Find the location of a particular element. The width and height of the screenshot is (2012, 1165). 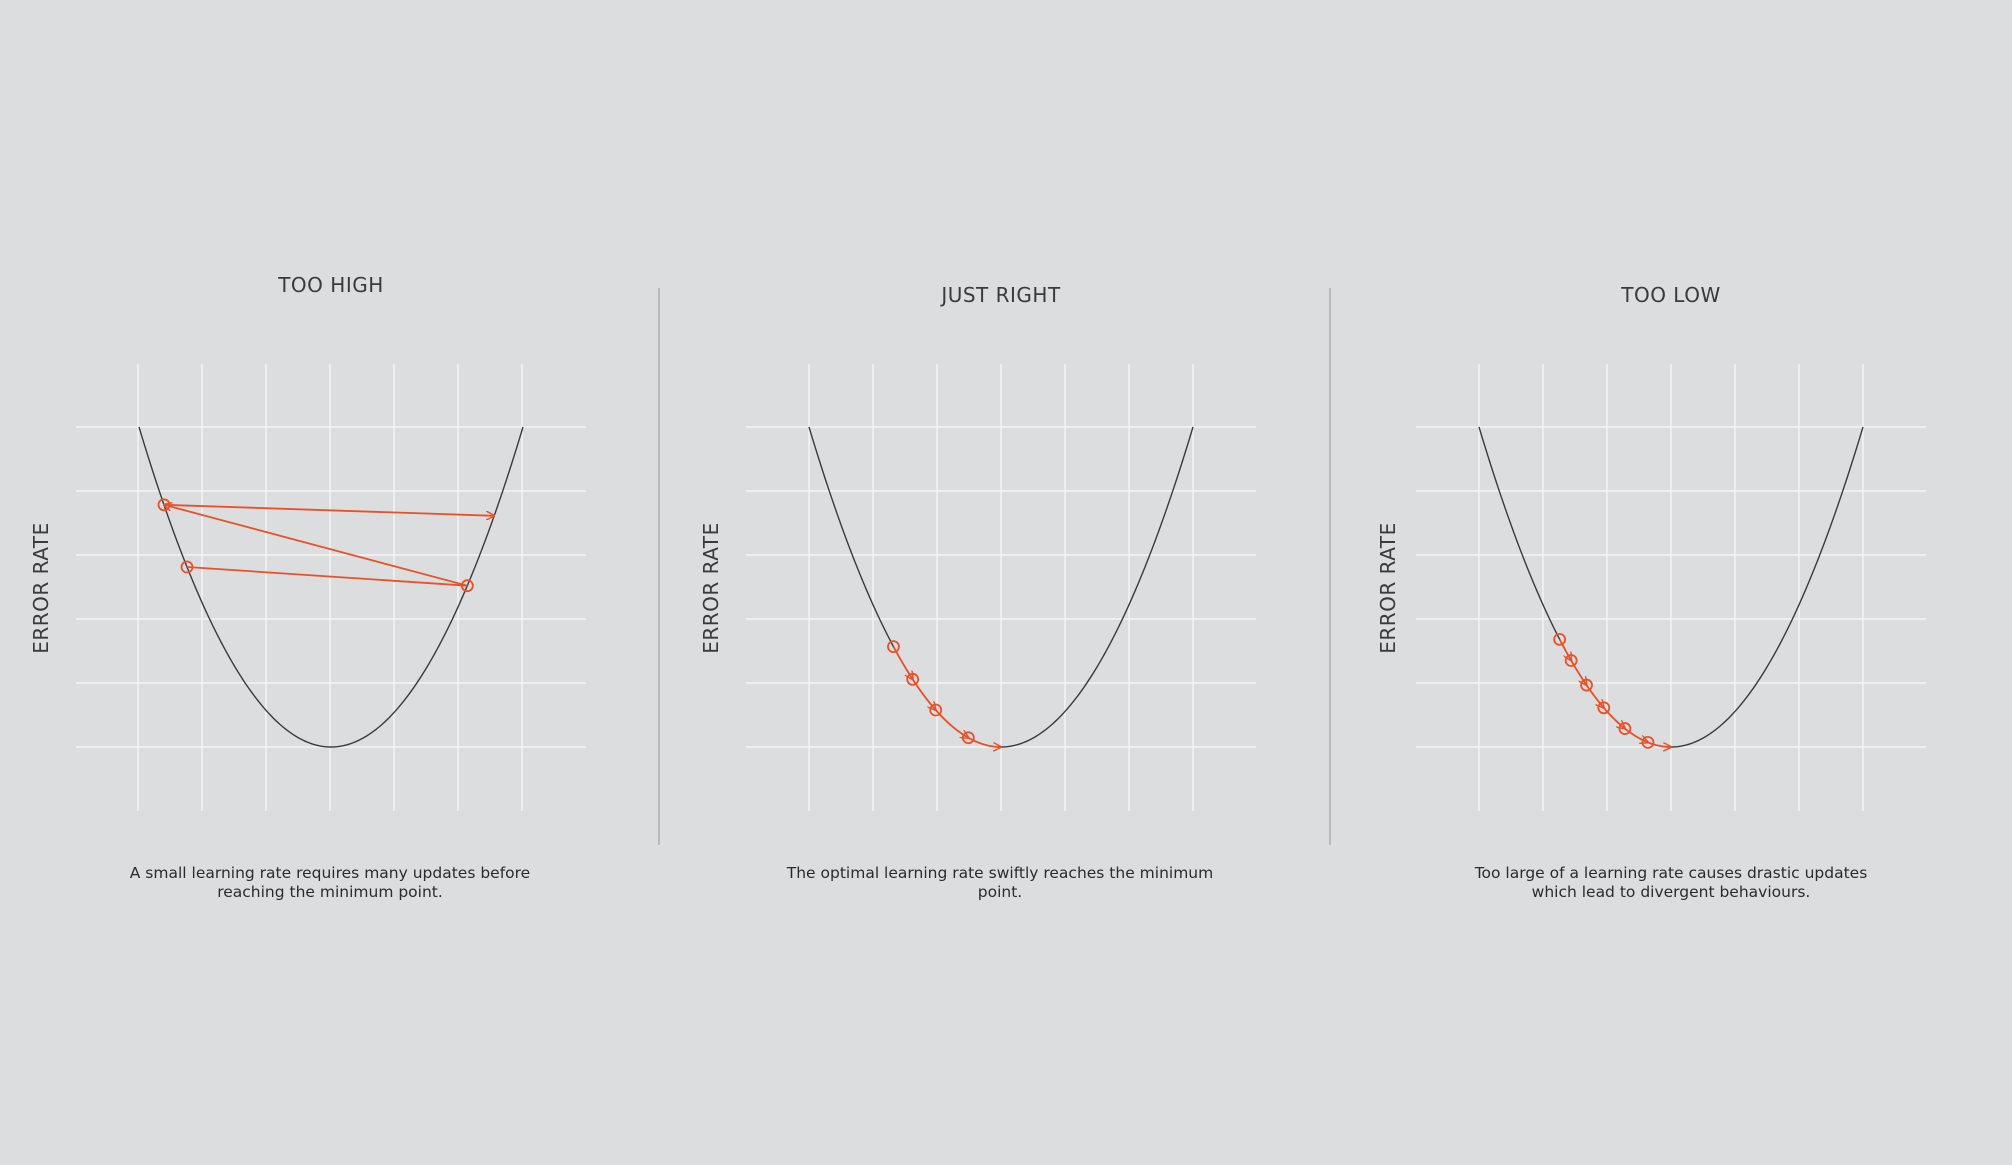

error-curve is located at coordinates (331, 587).